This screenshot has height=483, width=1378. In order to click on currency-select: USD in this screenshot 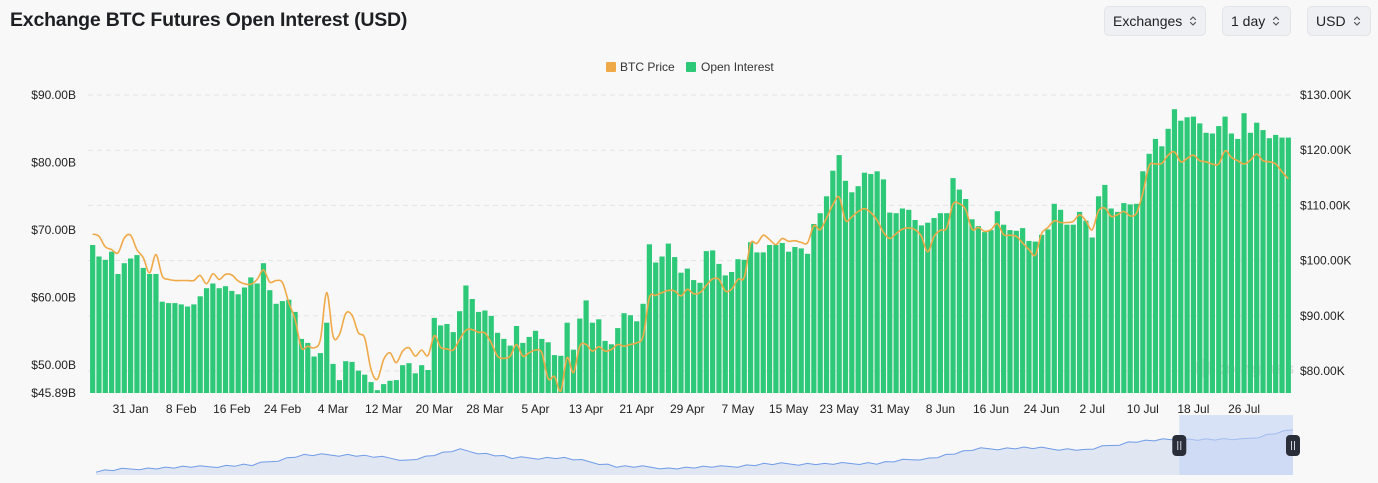, I will do `click(1339, 21)`.